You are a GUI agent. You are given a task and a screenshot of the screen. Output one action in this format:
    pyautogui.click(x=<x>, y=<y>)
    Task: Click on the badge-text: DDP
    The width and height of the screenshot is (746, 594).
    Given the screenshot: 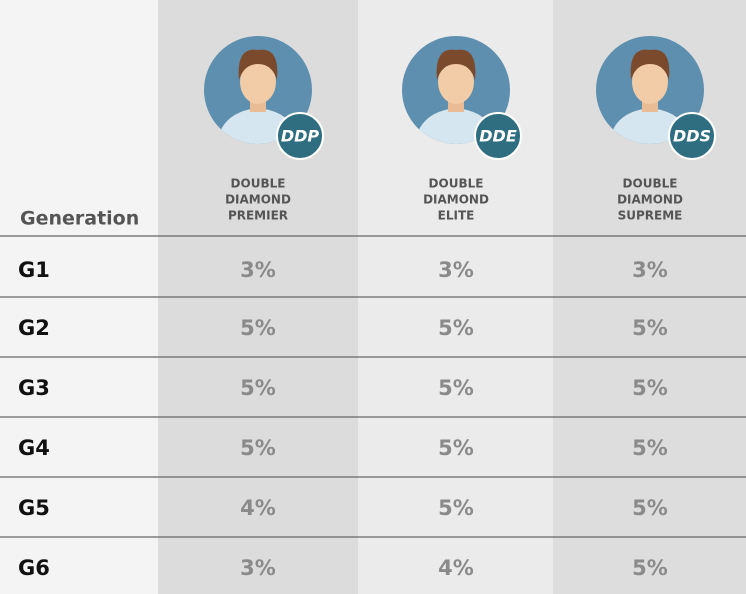 What is the action you would take?
    pyautogui.click(x=300, y=136)
    